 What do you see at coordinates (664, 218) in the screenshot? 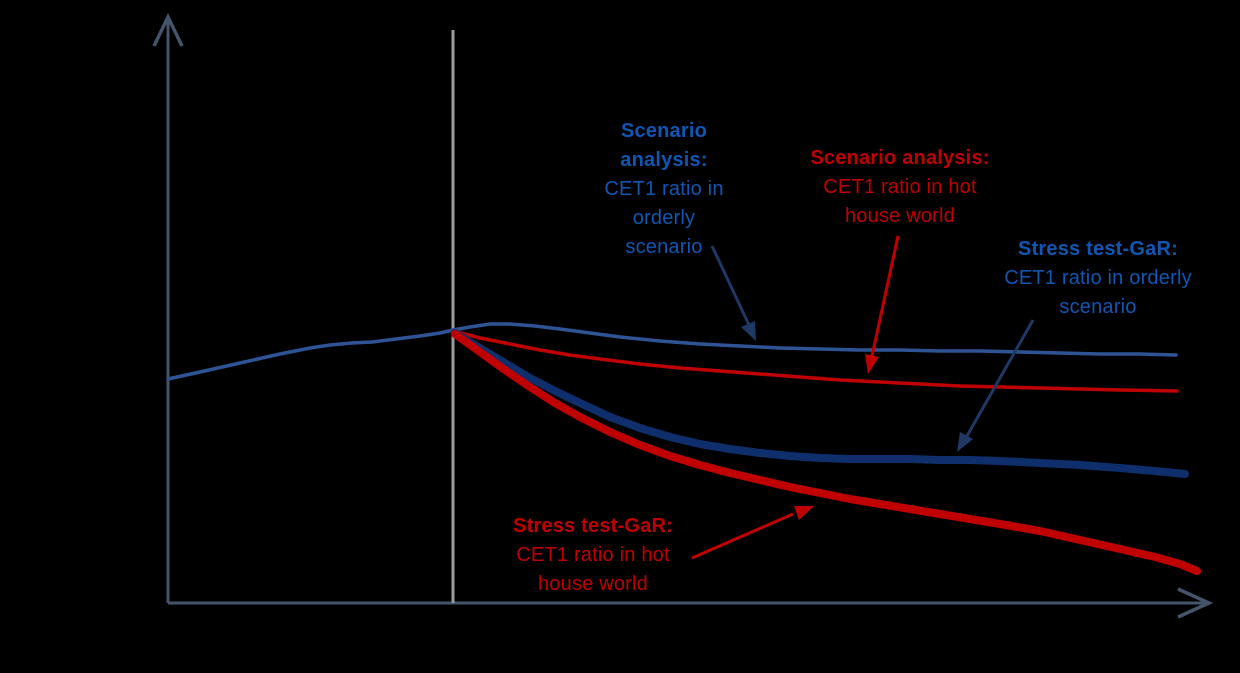
I see `label-scenario-orderly-body: CET1 ratio in orderly scenario` at bounding box center [664, 218].